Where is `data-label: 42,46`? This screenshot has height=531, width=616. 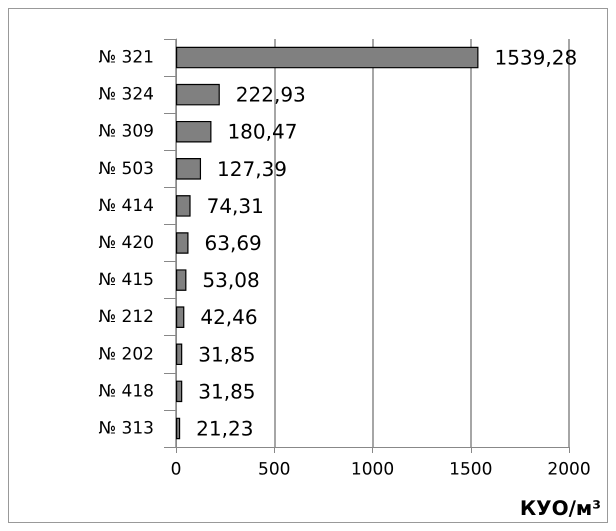 data-label: 42,46 is located at coordinates (229, 317).